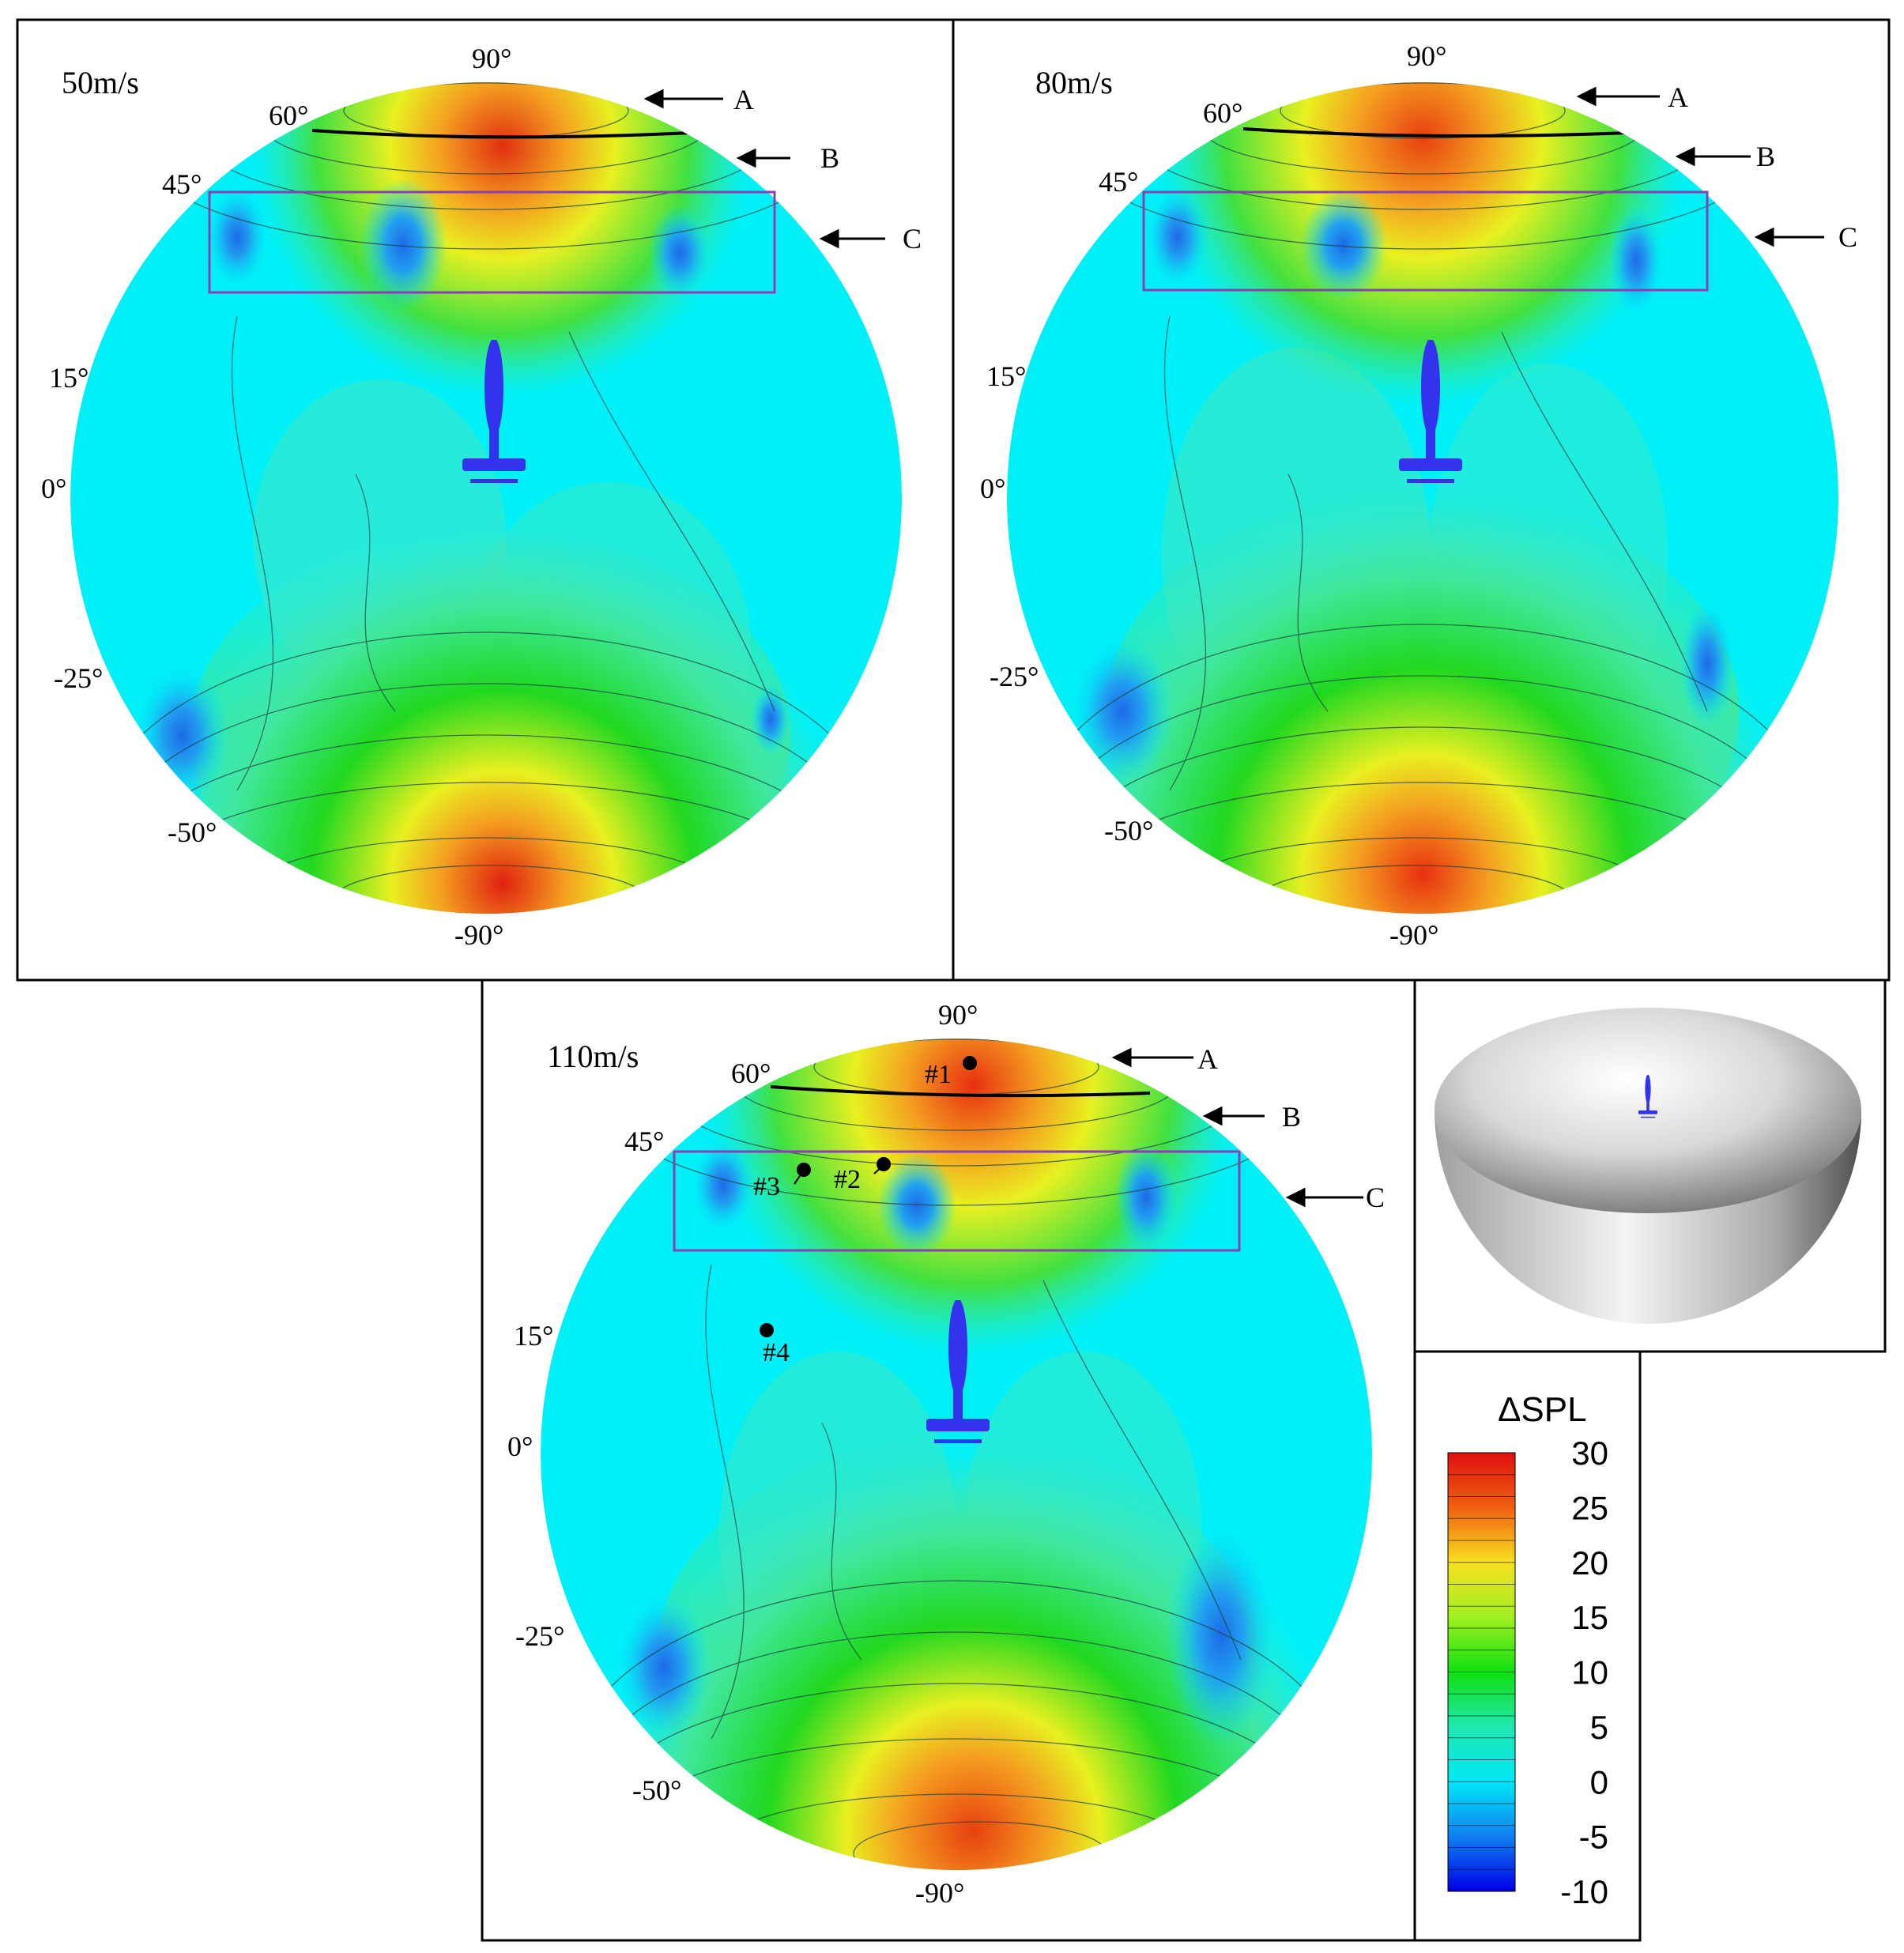 This screenshot has width=1904, height=1953. I want to click on measurement-points, so click(868, 1196).